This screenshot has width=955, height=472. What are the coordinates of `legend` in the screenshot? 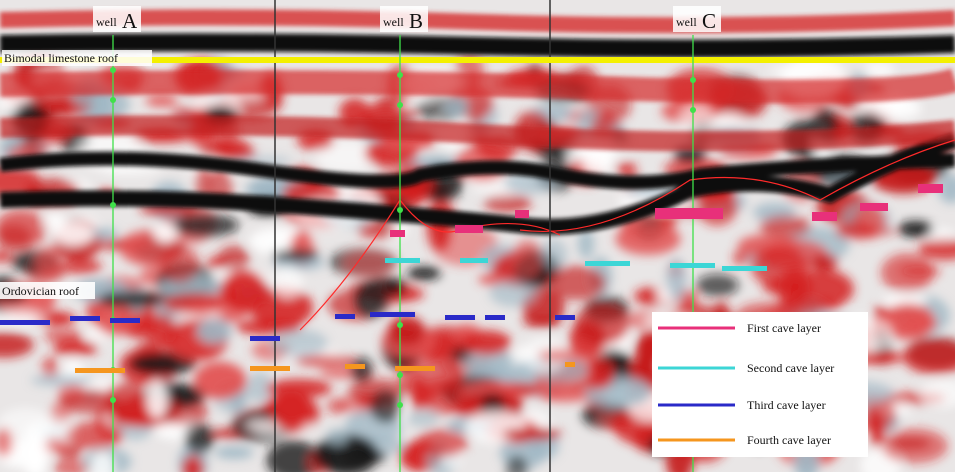 It's located at (760, 384).